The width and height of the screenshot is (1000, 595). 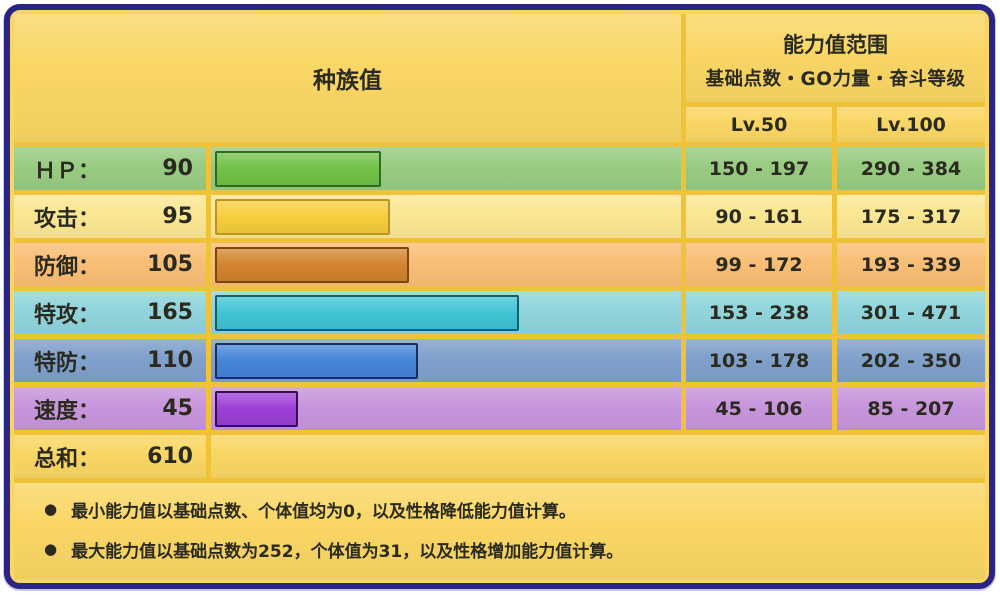 I want to click on stat-range-lv50: 45 - 106, so click(x=759, y=408).